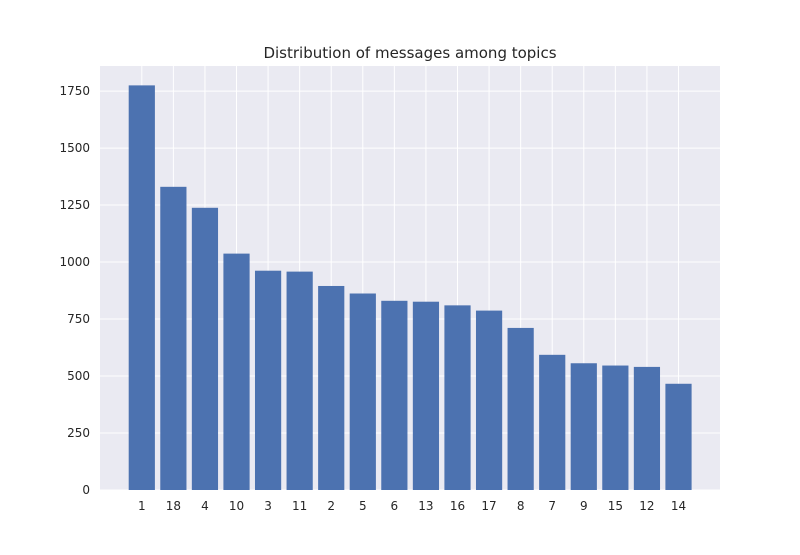 The height and width of the screenshot is (555, 800). What do you see at coordinates (74, 262) in the screenshot?
I see `y-tick-label: 1000` at bounding box center [74, 262].